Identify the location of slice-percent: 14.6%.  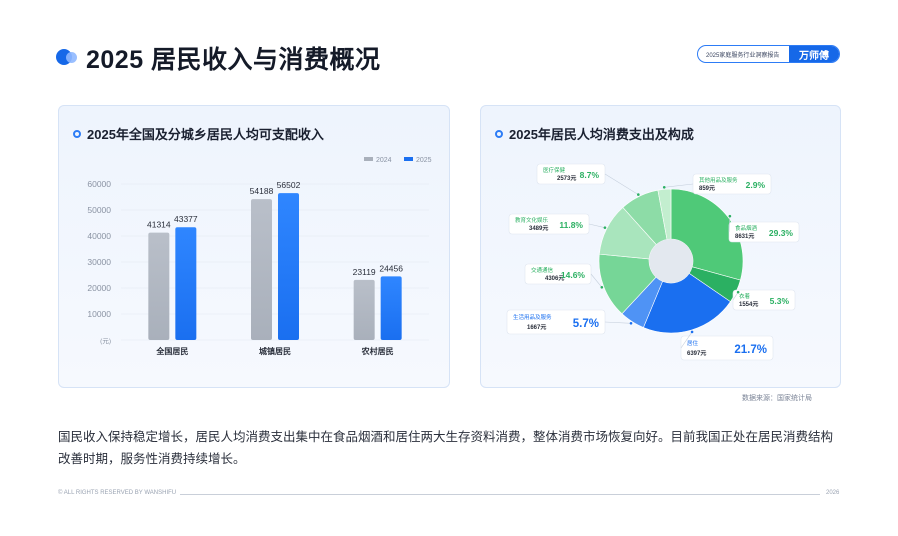
(573, 275).